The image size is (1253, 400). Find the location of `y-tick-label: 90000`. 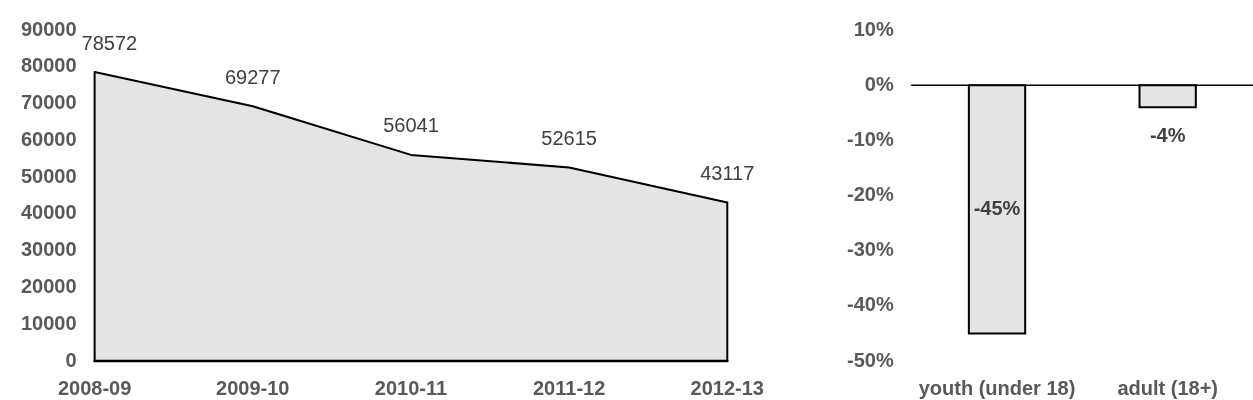

y-tick-label: 90000 is located at coordinates (48, 28).